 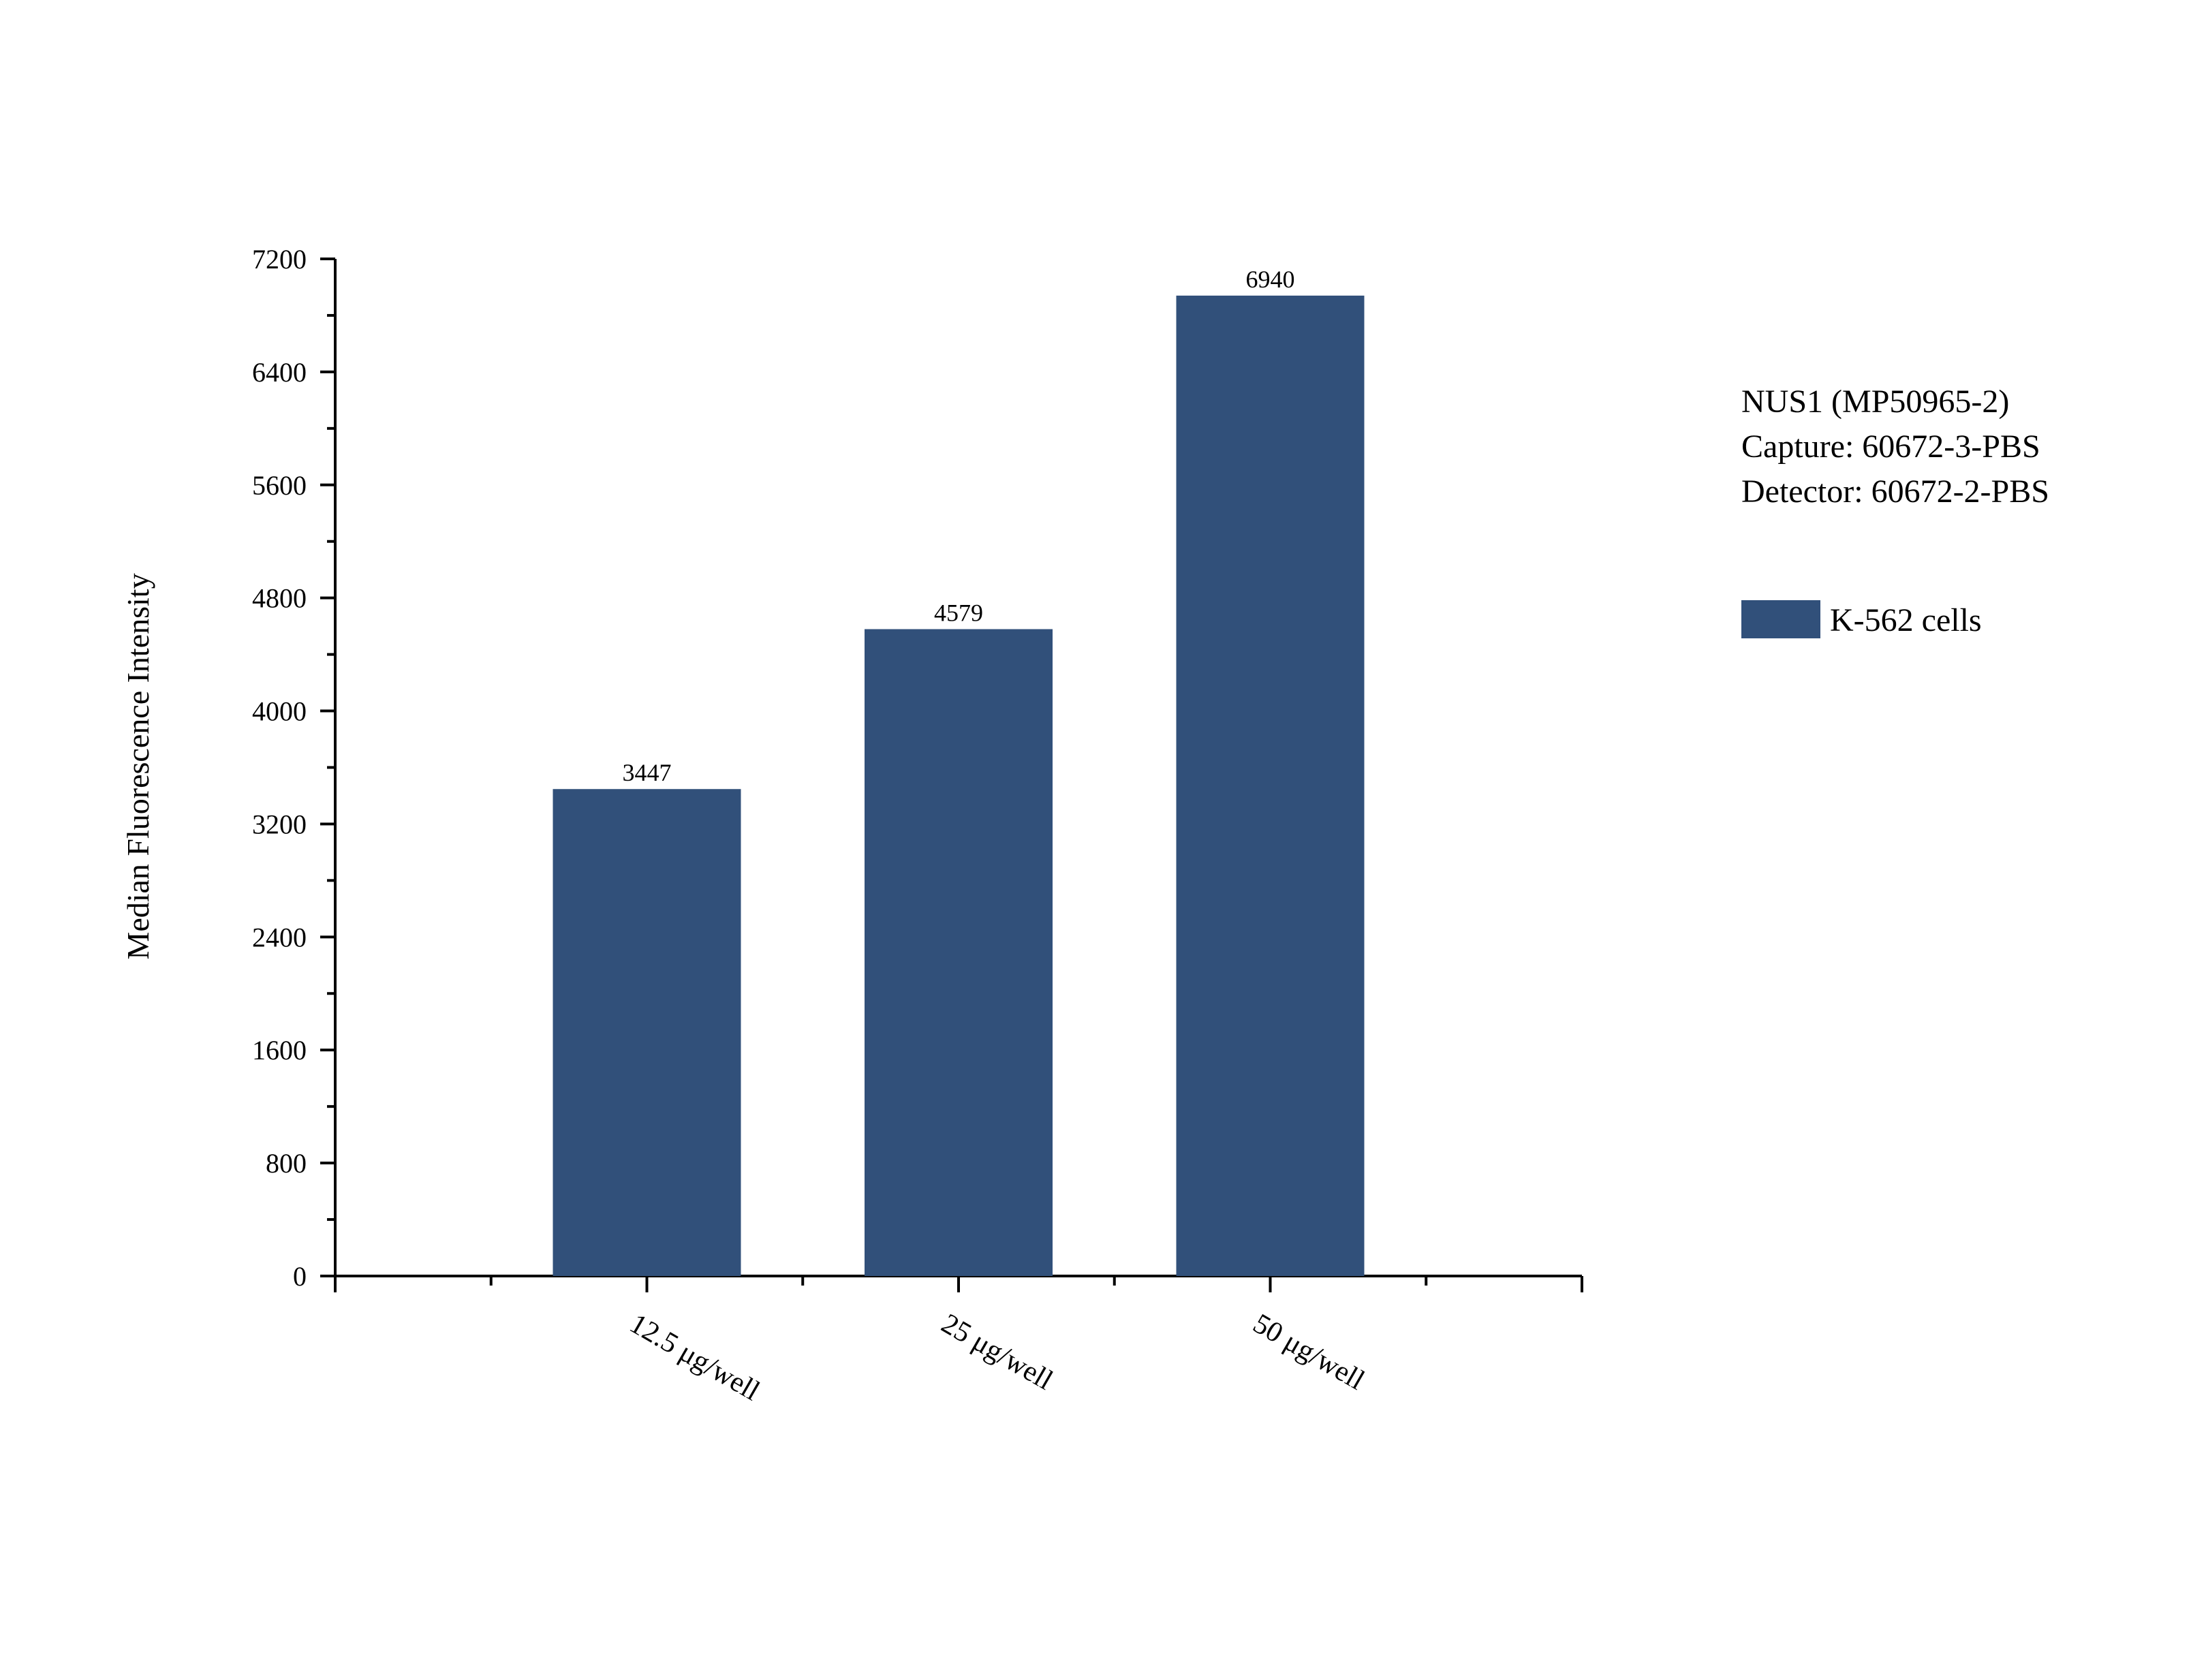 I want to click on annotation-line: Capture: 60672-3-PBS, so click(x=1890, y=447).